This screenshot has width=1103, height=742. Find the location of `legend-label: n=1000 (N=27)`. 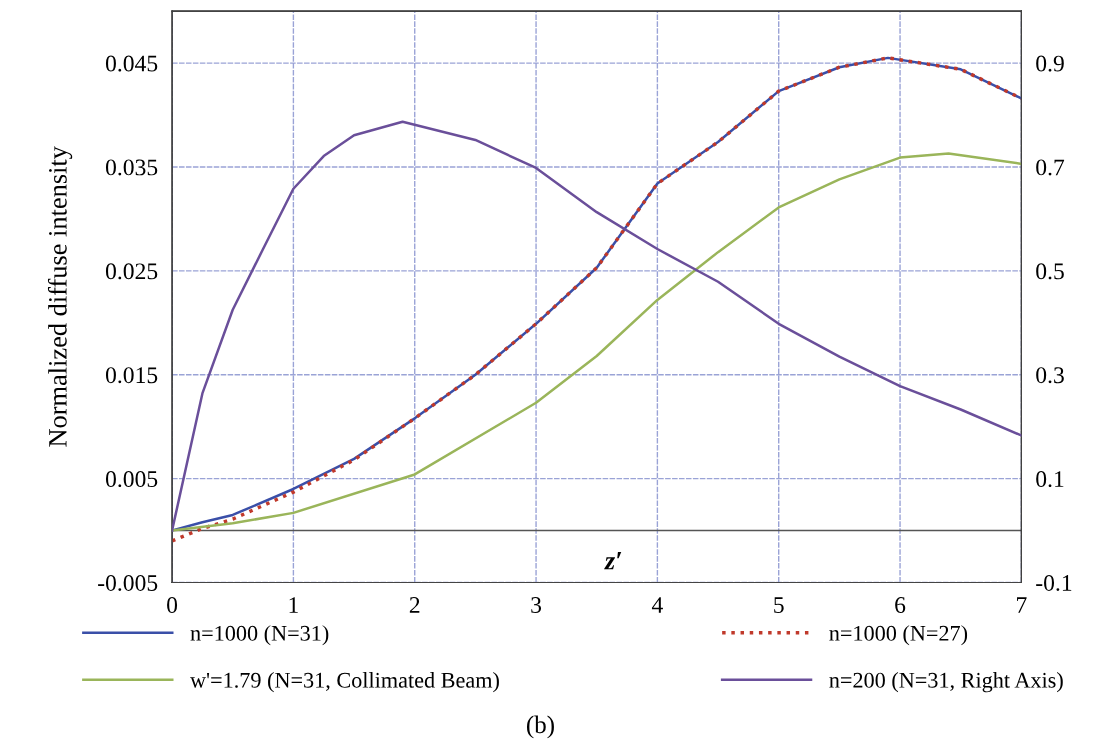

legend-label: n=1000 (N=27) is located at coordinates (898, 635).